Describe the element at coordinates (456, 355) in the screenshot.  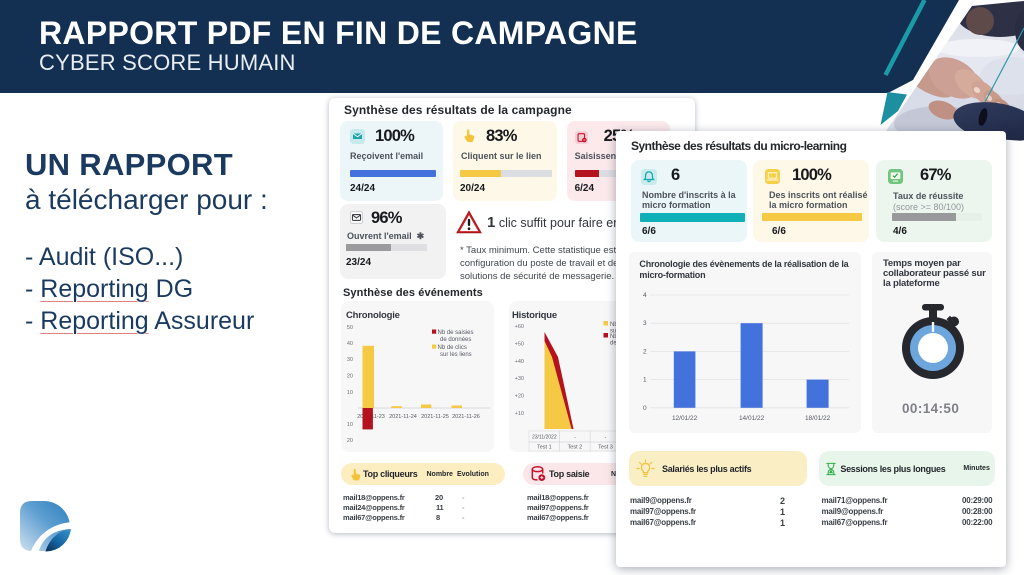
I see `svg-text: sur les liens` at that location.